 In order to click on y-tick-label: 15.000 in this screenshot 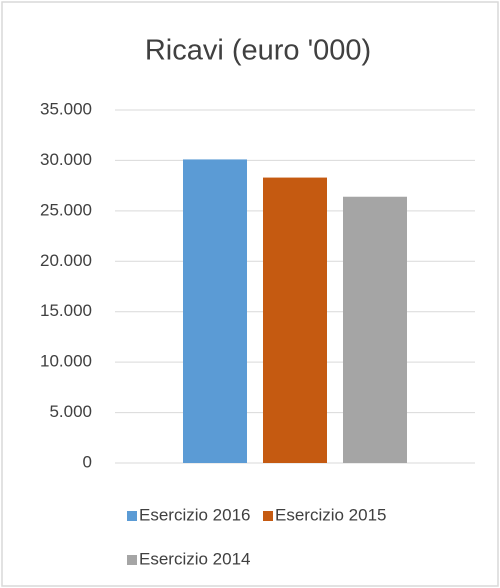, I will do `click(66, 310)`.